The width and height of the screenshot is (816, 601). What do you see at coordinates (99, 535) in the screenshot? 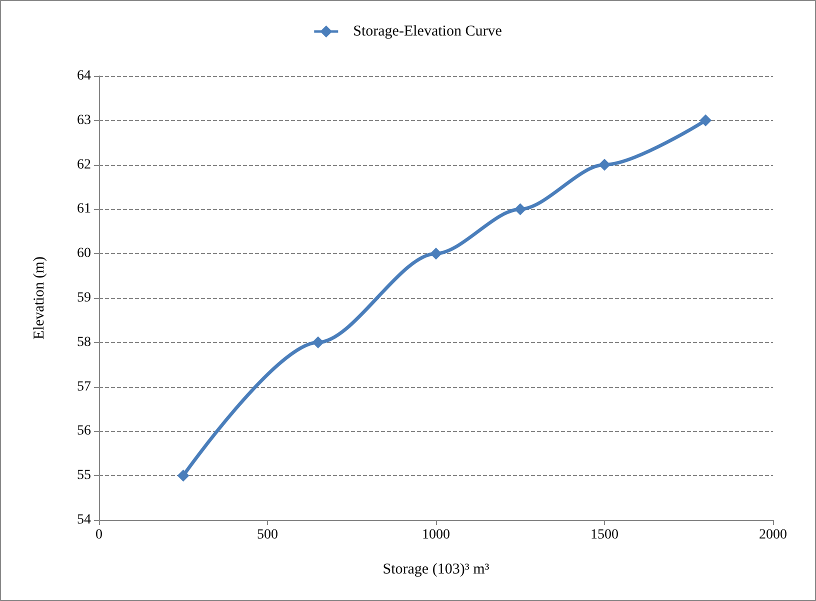
I see `x-tick-label: 0` at bounding box center [99, 535].